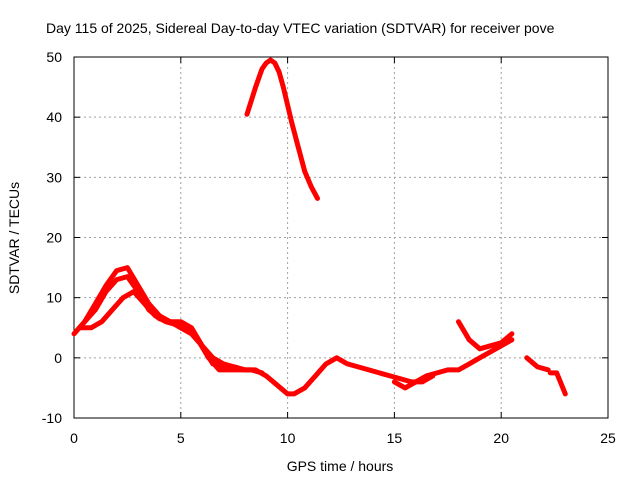 The image size is (640, 480). Describe the element at coordinates (181, 438) in the screenshot. I see `x-tick-label: 5` at that location.